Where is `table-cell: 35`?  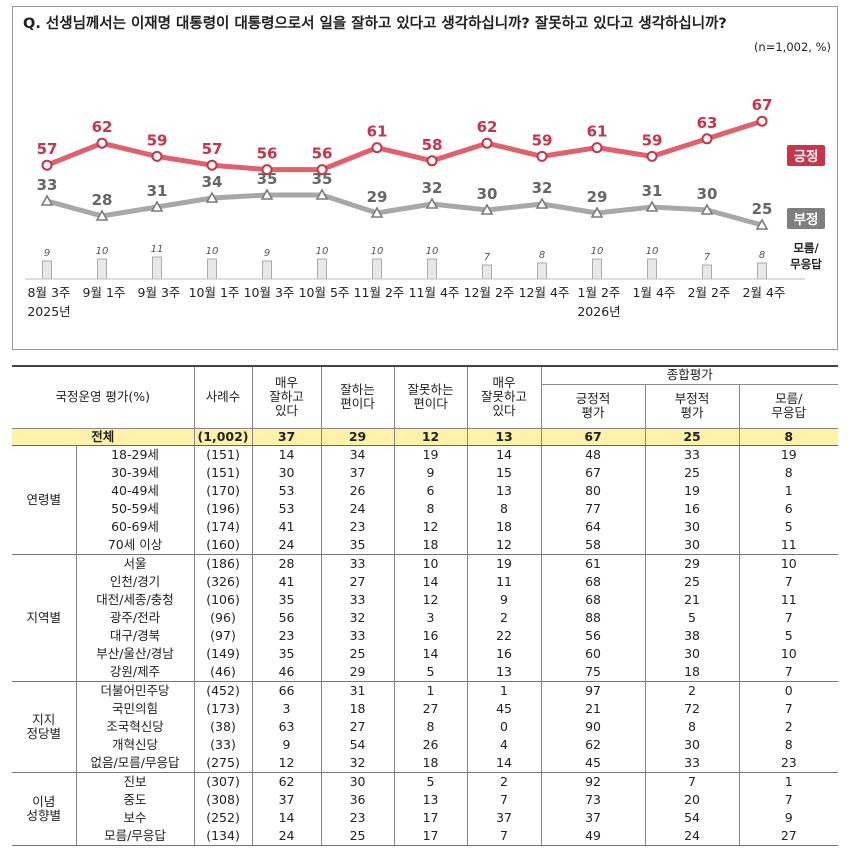
table-cell: 35 is located at coordinates (287, 653).